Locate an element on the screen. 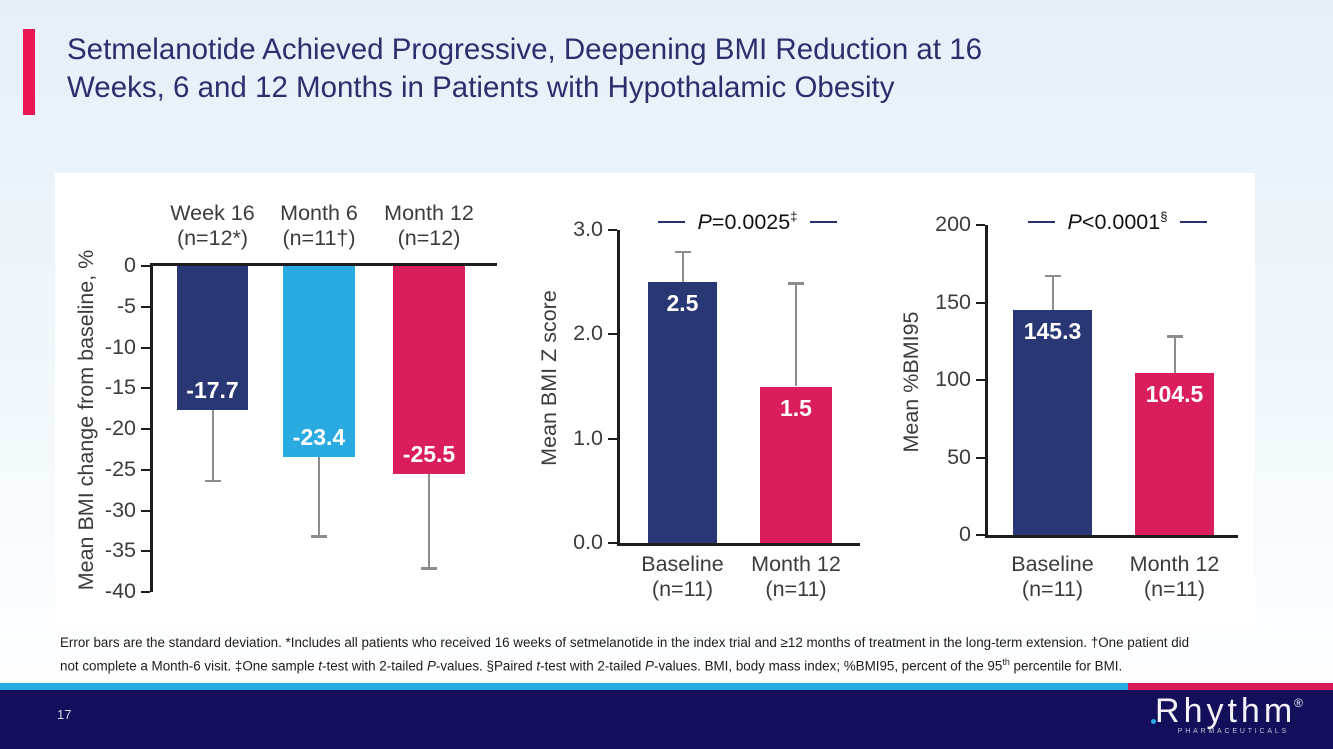 The height and width of the screenshot is (749, 1333). y-tick-label: 3.0 is located at coordinates (588, 229).